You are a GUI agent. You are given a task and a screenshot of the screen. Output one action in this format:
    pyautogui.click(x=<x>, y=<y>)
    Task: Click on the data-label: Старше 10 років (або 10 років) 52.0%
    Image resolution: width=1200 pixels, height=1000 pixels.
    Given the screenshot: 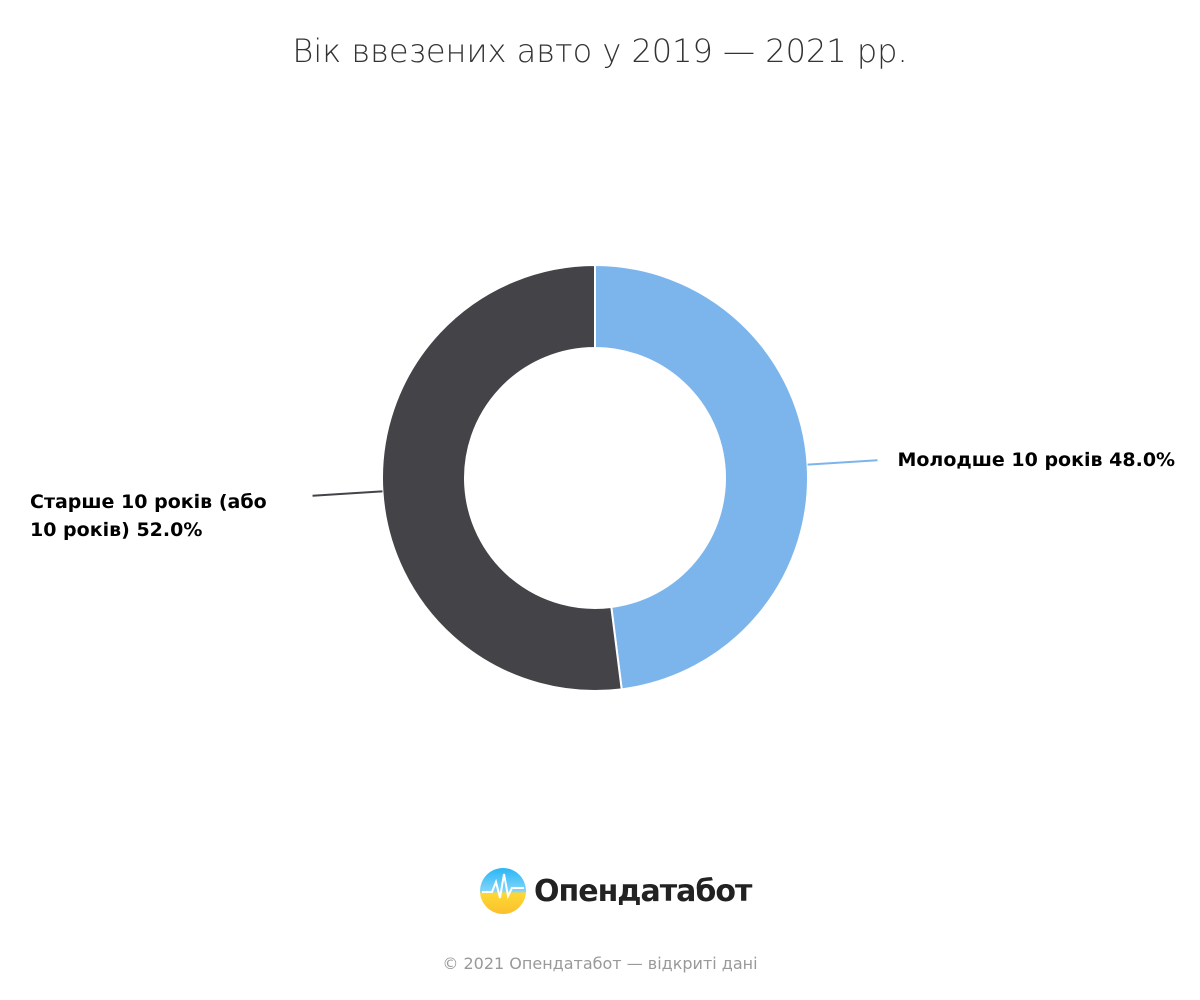 What is the action you would take?
    pyautogui.click(x=161, y=516)
    